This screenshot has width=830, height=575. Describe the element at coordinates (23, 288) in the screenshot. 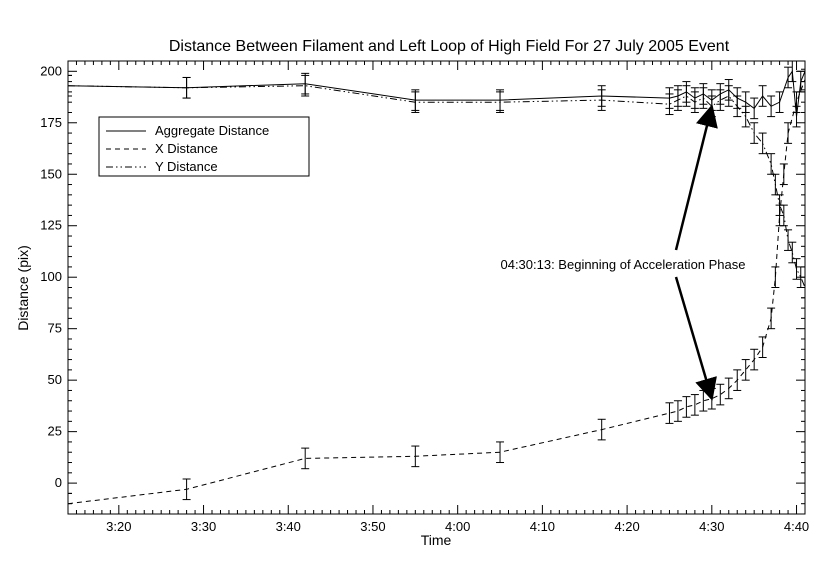

I see `y-axis-label: Distance (pix)` at that location.